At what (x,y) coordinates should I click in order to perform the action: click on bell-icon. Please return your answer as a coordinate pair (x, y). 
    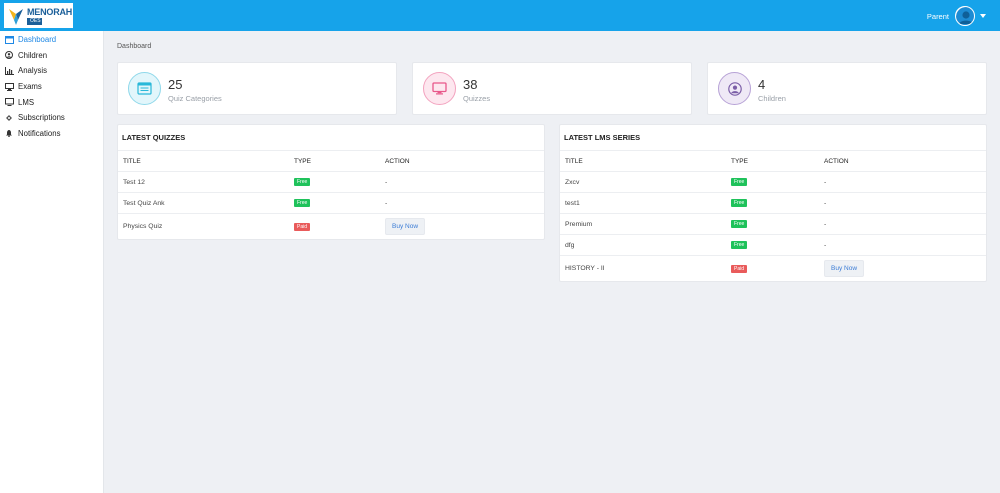
    Looking at the image, I should click on (9, 133).